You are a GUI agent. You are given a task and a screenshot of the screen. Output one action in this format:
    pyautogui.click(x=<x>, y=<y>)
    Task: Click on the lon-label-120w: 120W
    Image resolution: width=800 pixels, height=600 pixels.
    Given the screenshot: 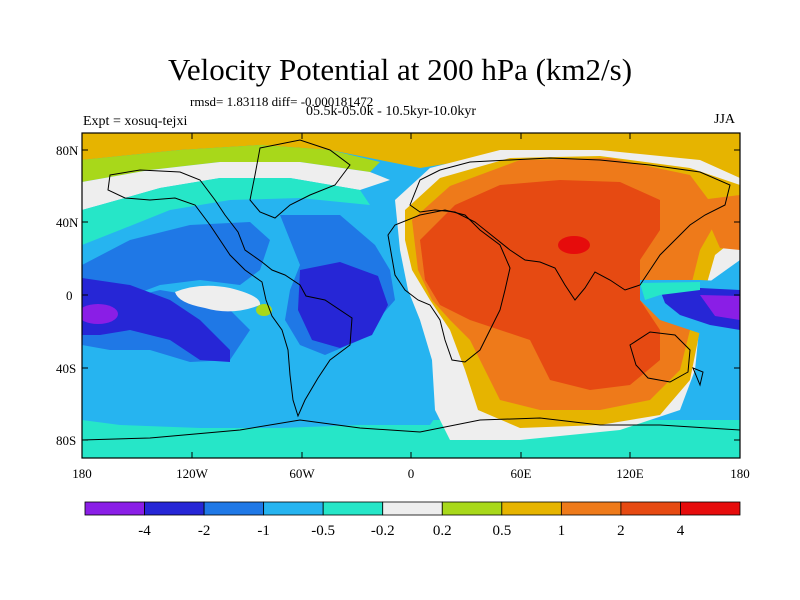 What is the action you would take?
    pyautogui.click(x=192, y=473)
    